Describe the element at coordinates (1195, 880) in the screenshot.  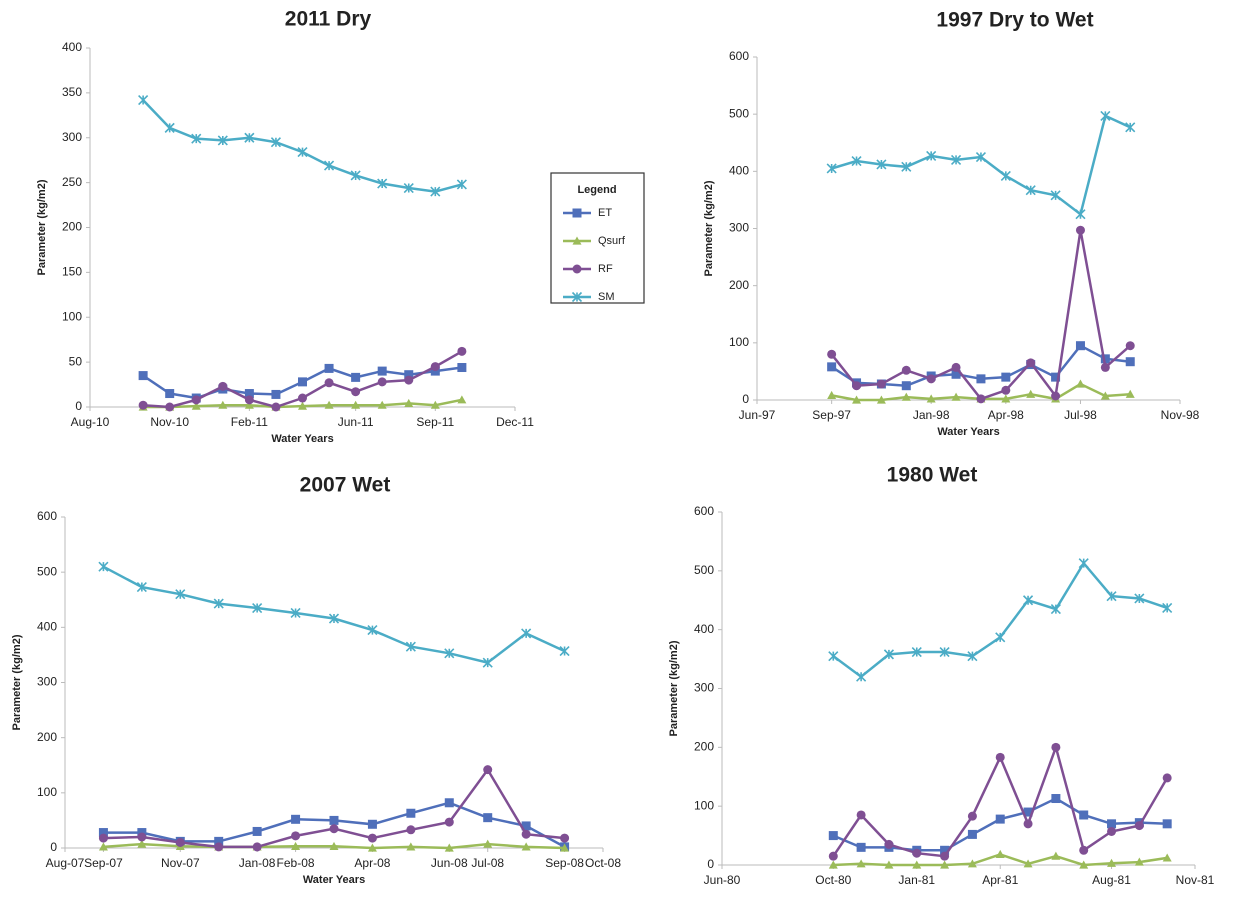
I see `x-tick-label: Nov-81` at that location.